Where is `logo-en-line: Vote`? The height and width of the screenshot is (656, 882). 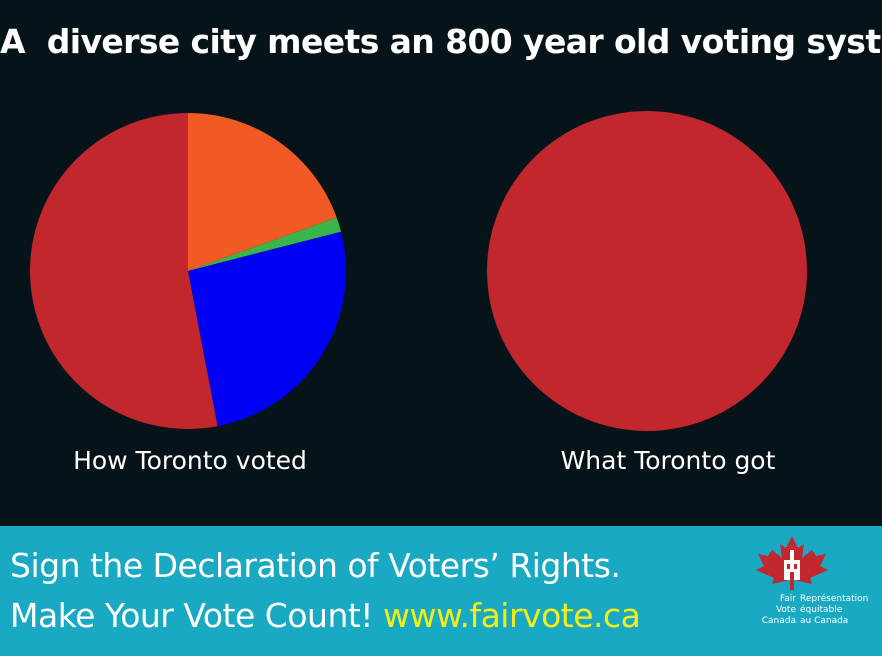 logo-en-line: Vote is located at coordinates (785, 610).